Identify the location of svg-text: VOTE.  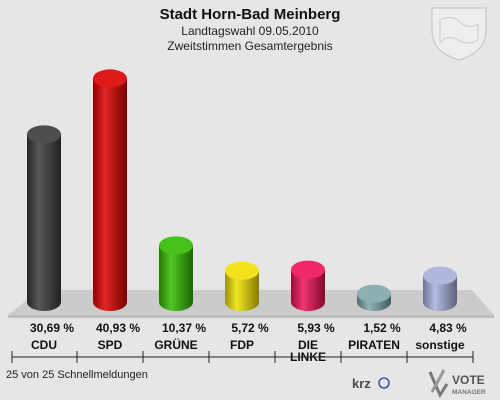
(468, 380).